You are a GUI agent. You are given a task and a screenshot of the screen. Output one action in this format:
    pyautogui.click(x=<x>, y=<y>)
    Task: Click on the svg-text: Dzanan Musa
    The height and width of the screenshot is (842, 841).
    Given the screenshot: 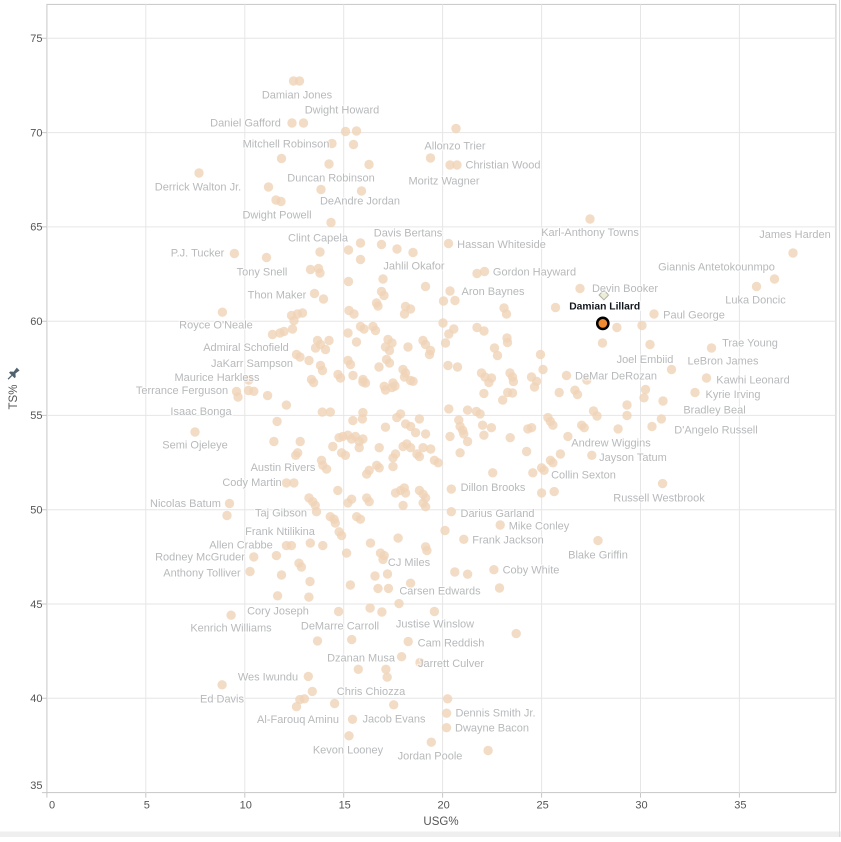 What is the action you would take?
    pyautogui.click(x=361, y=659)
    